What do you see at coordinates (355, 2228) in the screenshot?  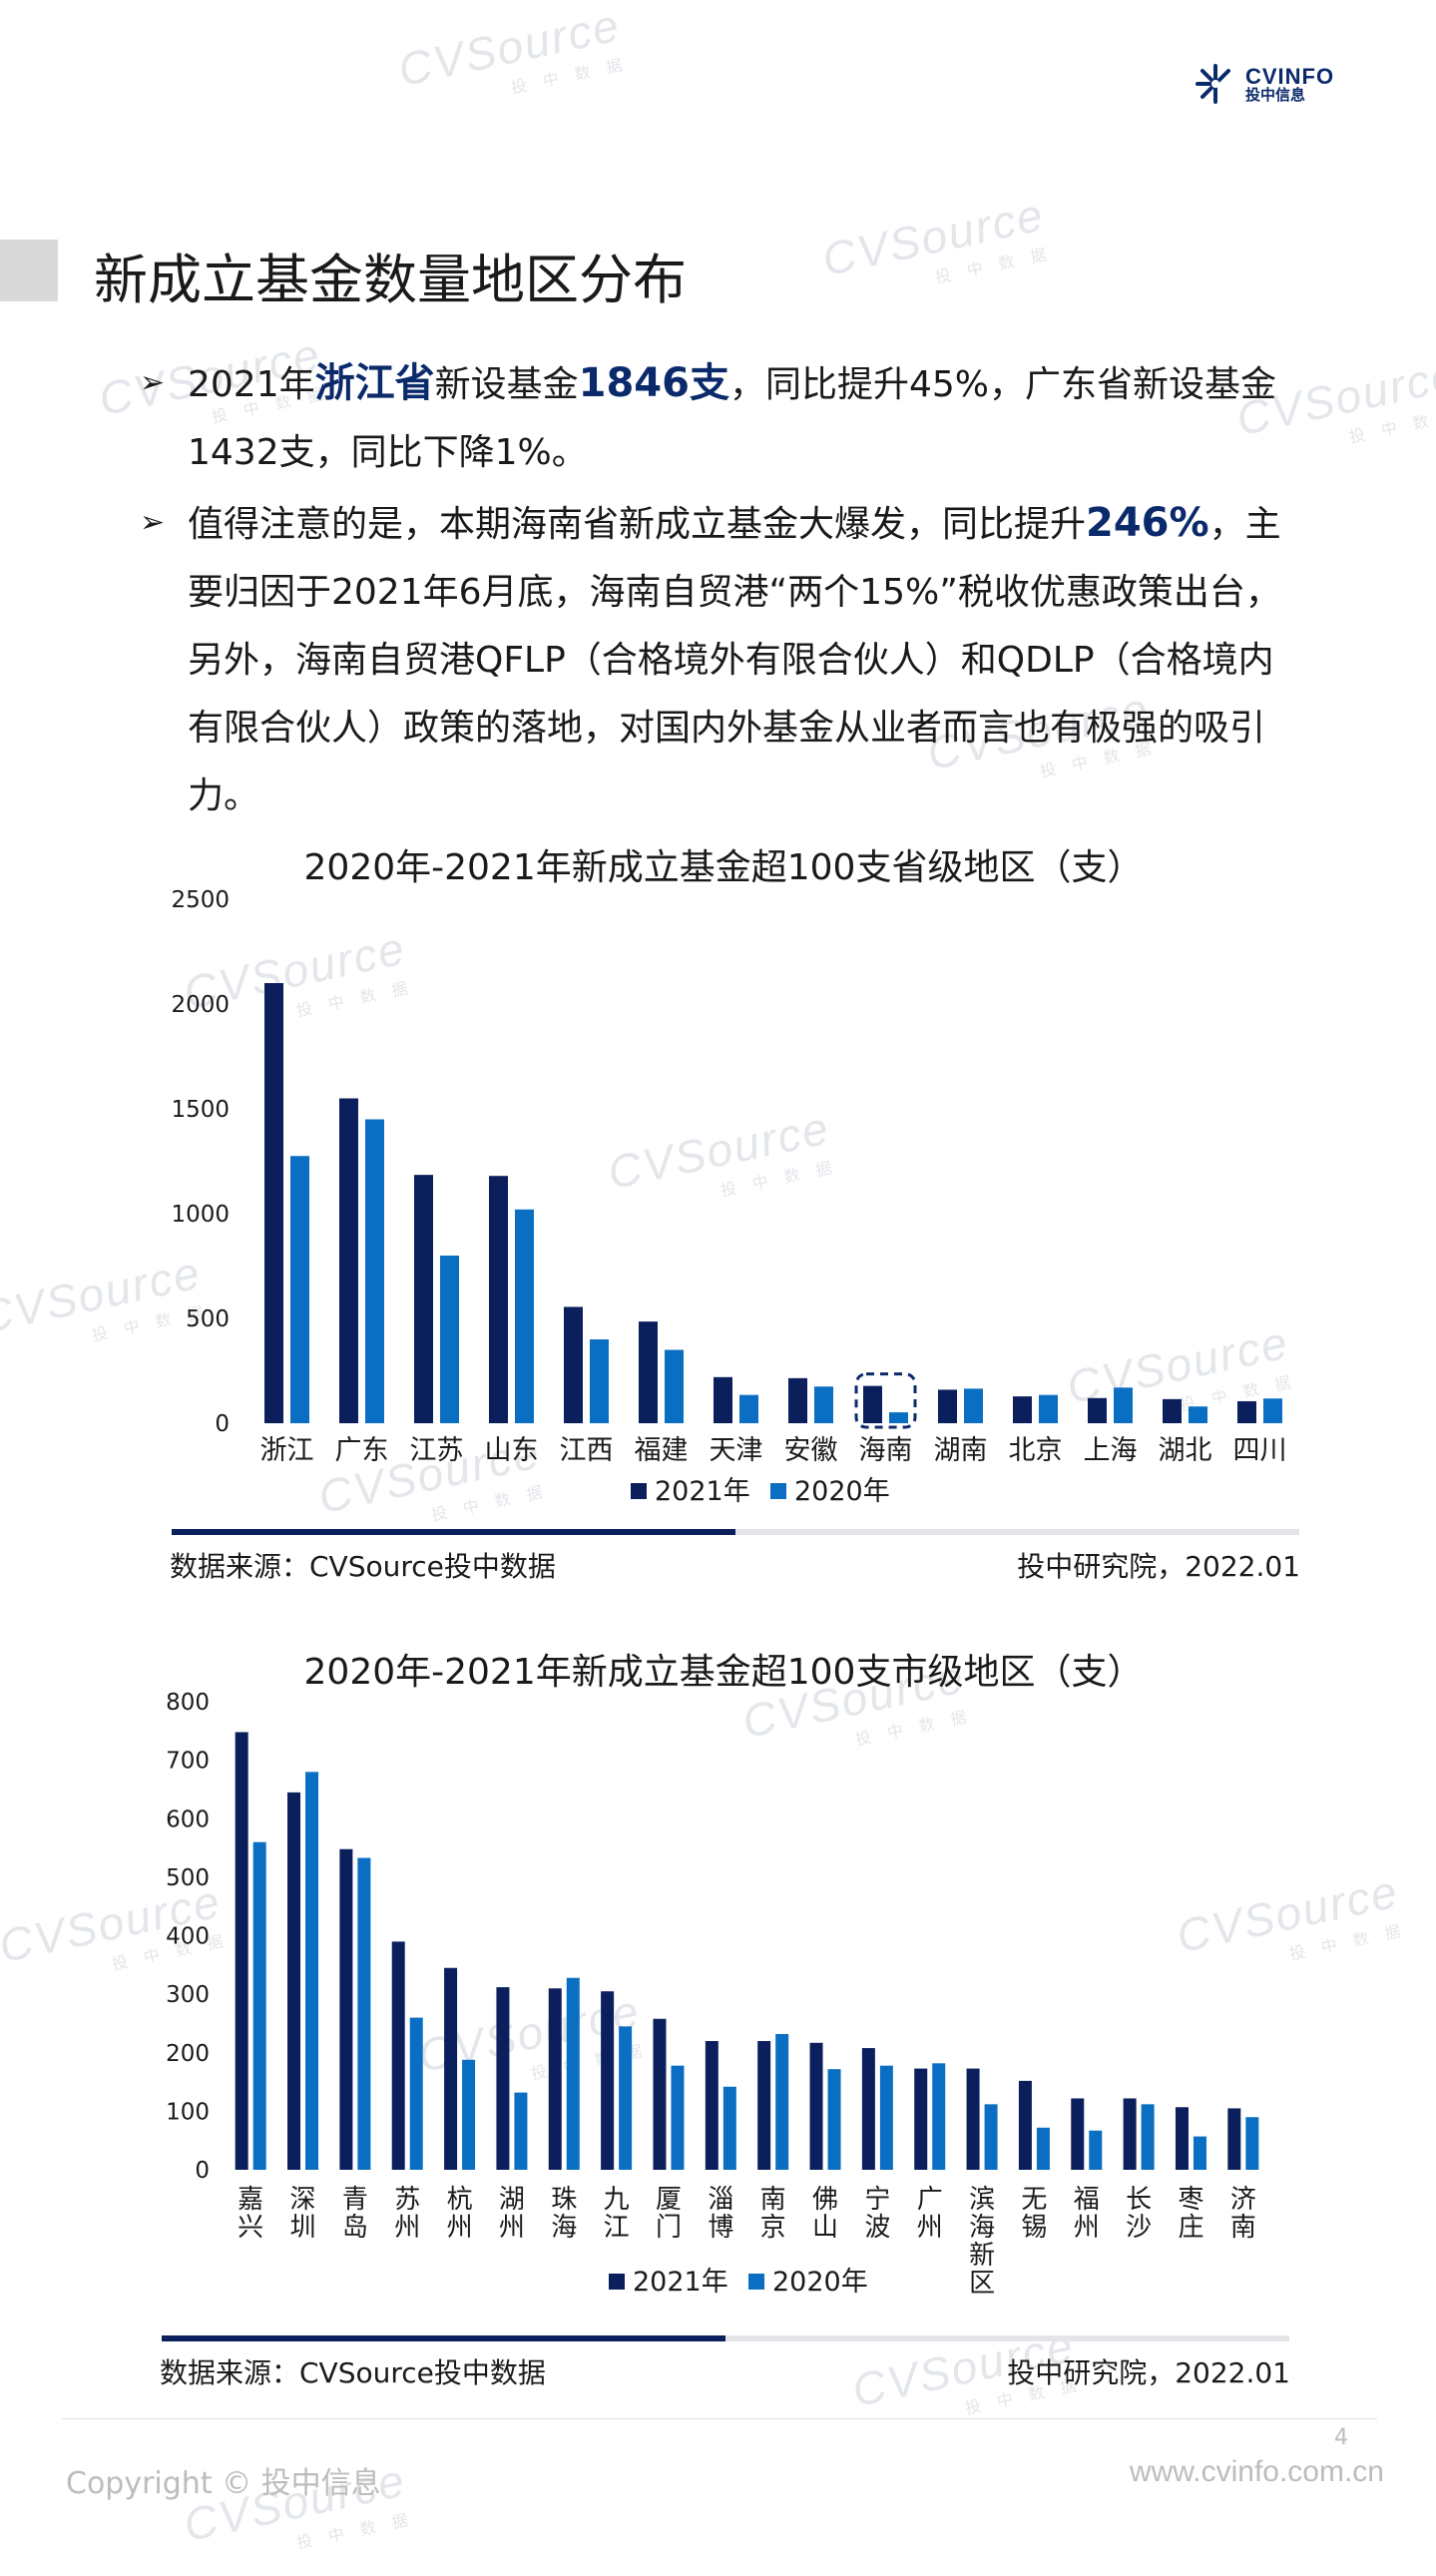 I see `x-tick-label: 岛` at bounding box center [355, 2228].